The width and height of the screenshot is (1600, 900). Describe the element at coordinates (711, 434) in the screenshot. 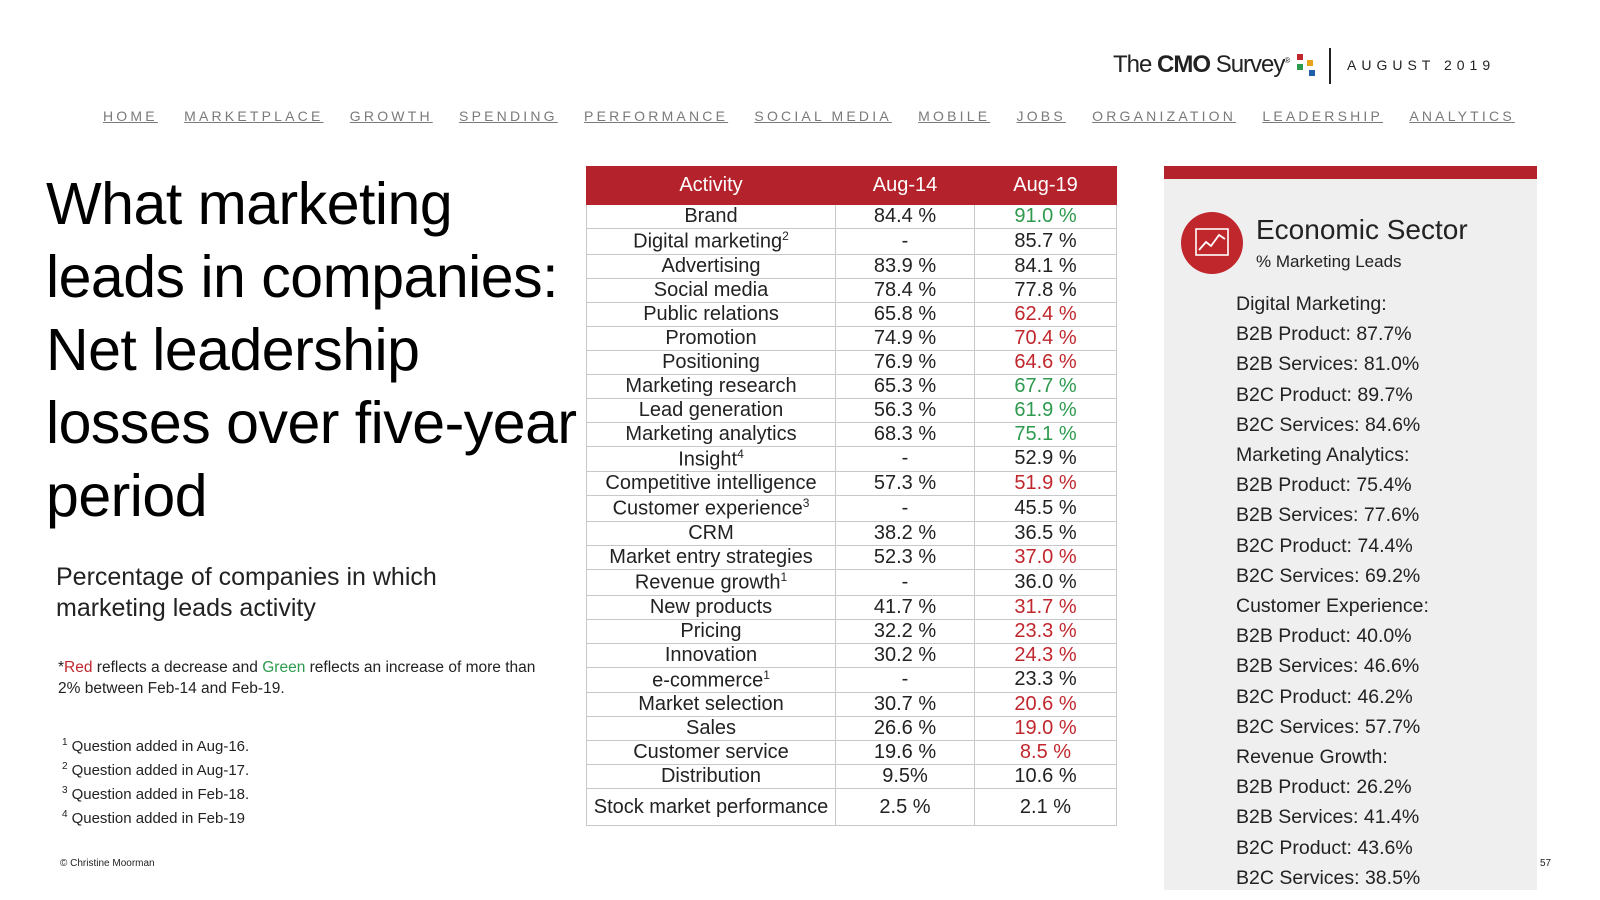

I see `activity-cell: Marketing analytics` at that location.